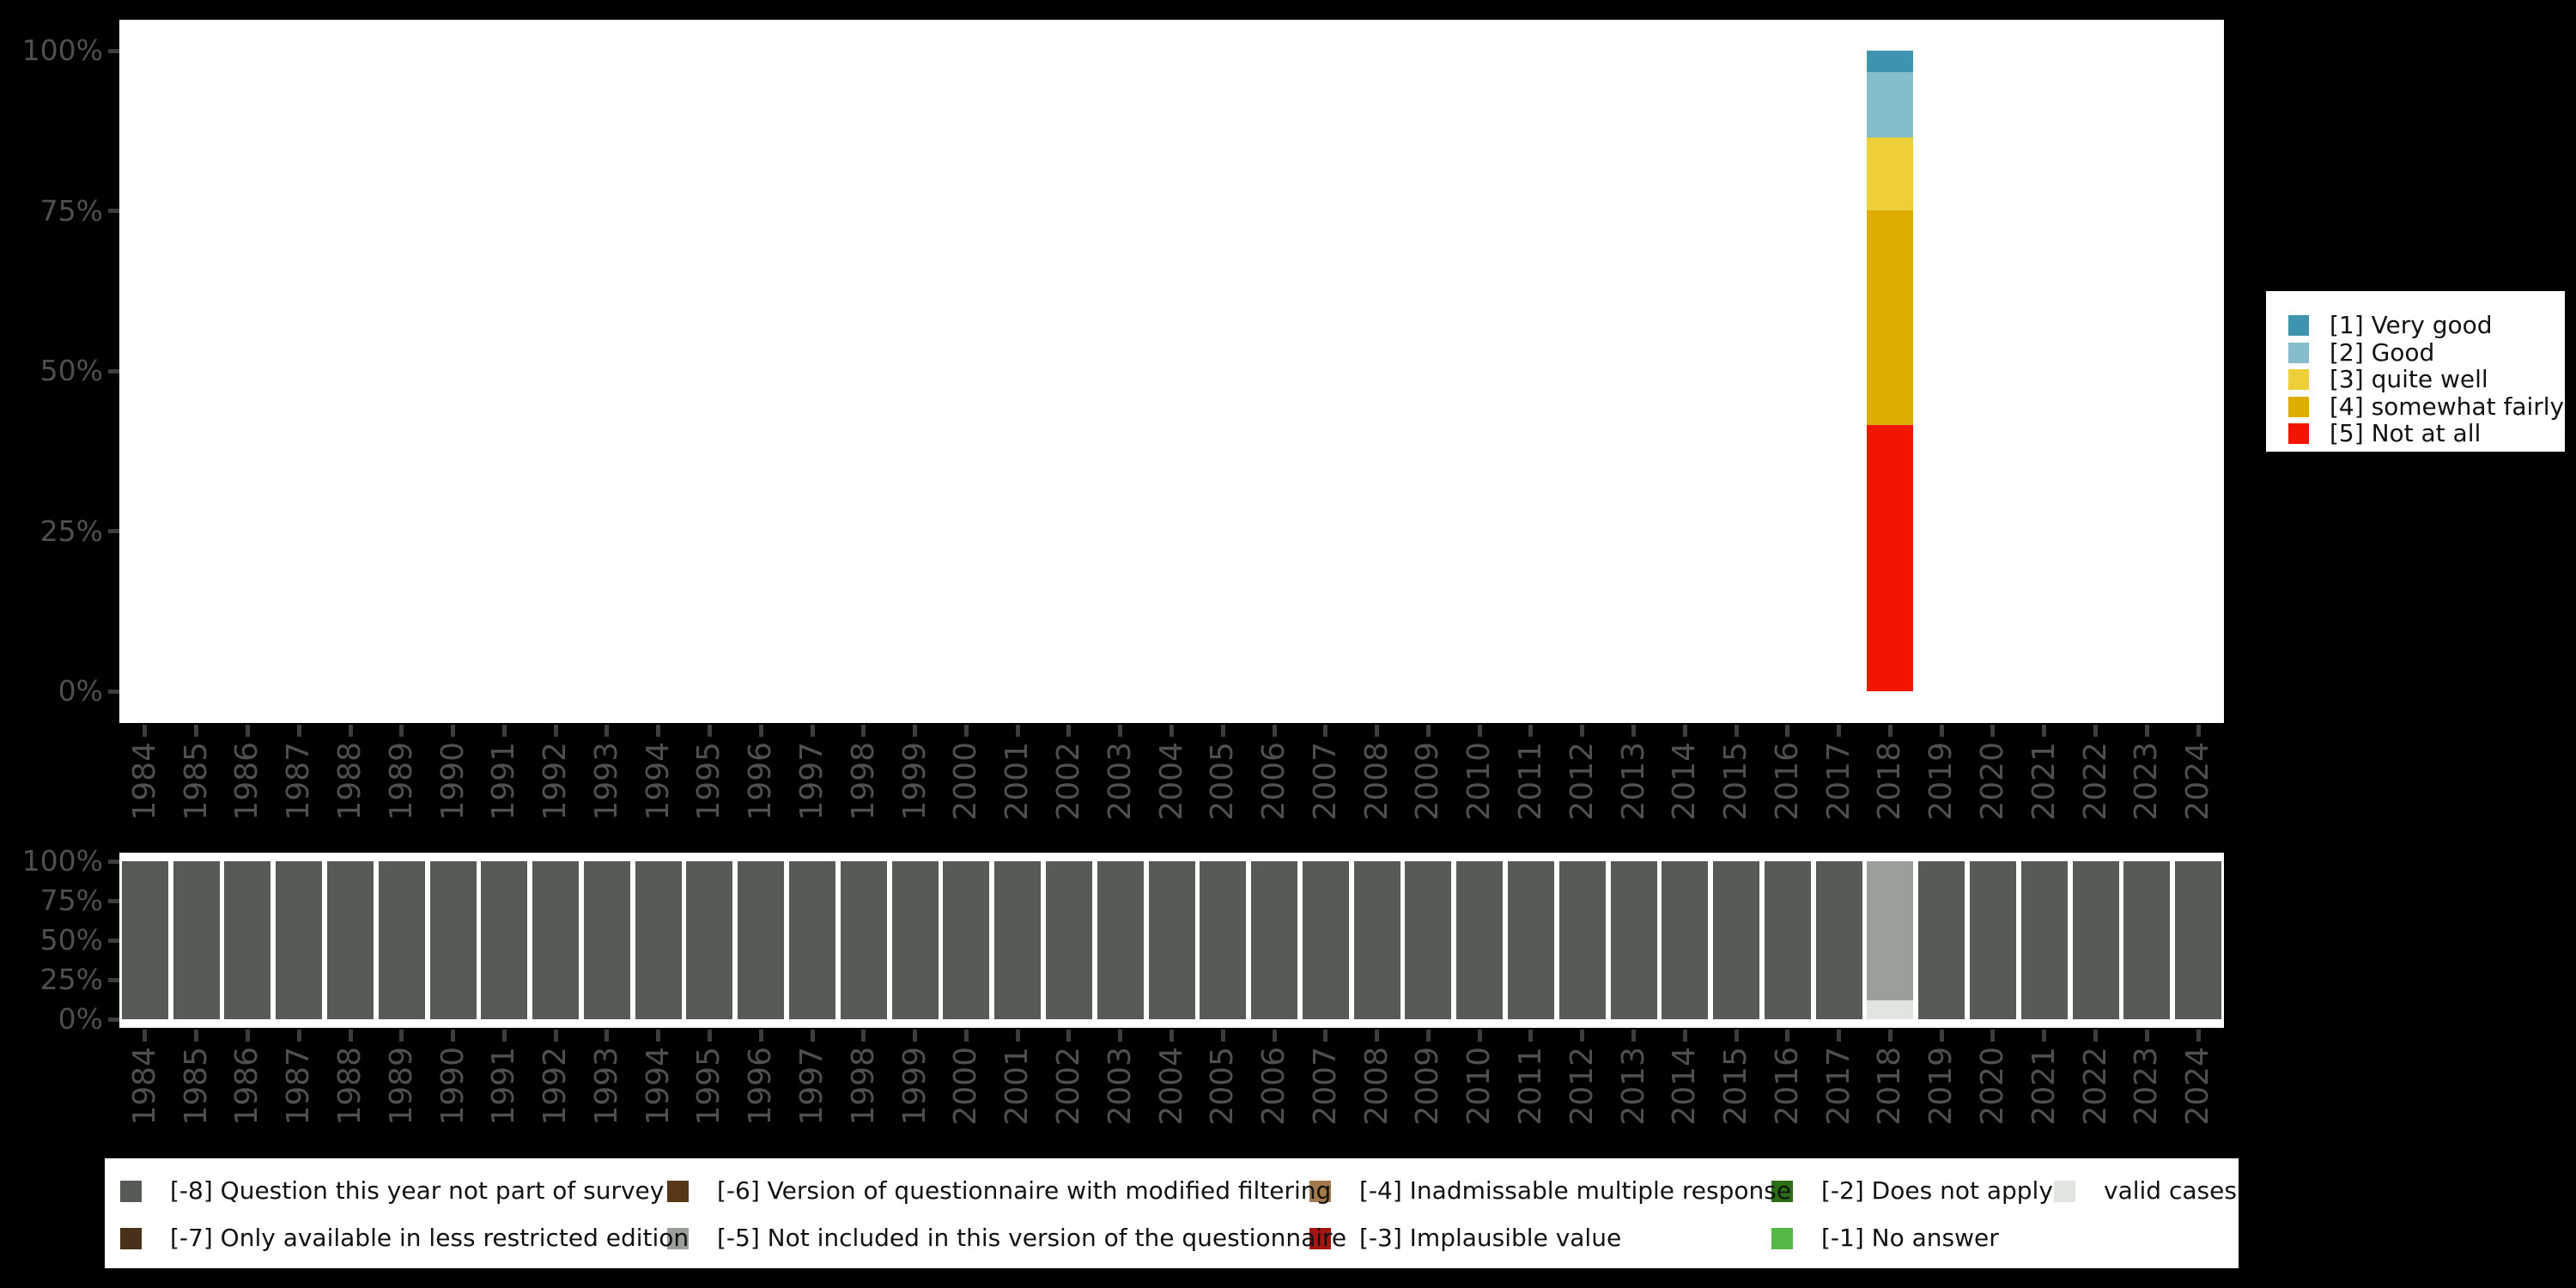  I want to click on x-axis-year-label: 2000, so click(966, 1086).